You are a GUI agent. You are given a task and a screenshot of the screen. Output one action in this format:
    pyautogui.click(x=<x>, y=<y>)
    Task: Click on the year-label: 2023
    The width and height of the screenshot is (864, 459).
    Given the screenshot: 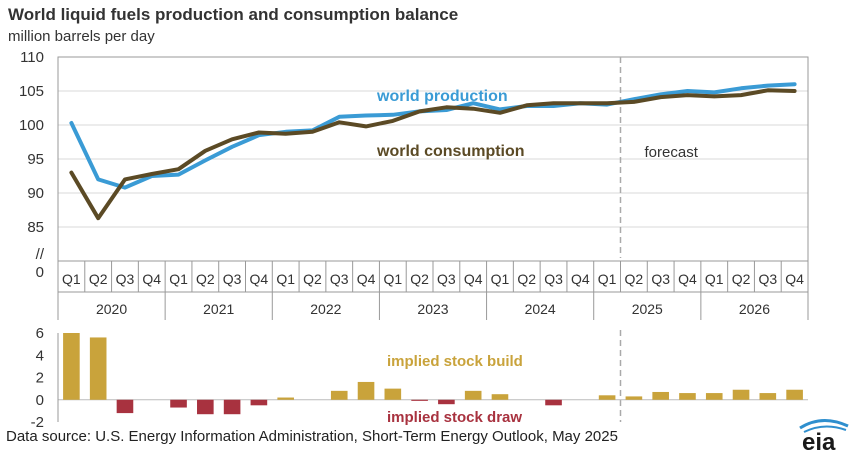 What is the action you would take?
    pyautogui.click(x=432, y=309)
    